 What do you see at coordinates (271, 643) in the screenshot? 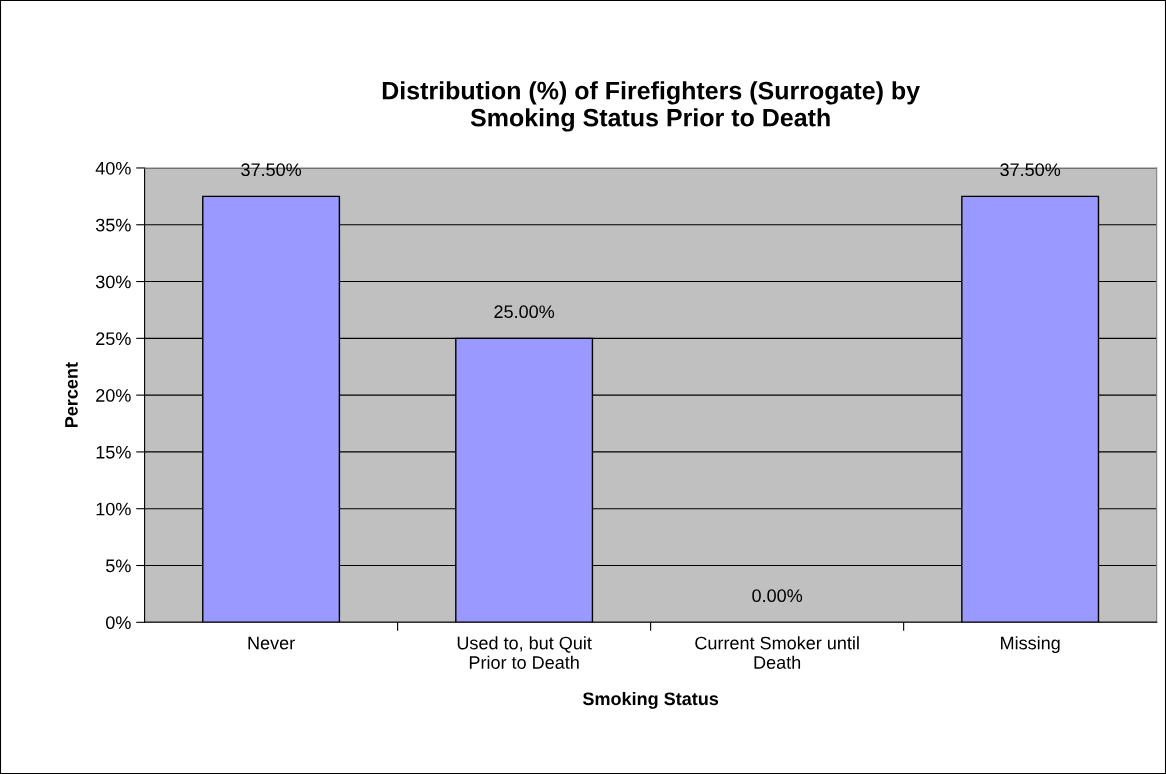
I see `x-tick-label: Never` at bounding box center [271, 643].